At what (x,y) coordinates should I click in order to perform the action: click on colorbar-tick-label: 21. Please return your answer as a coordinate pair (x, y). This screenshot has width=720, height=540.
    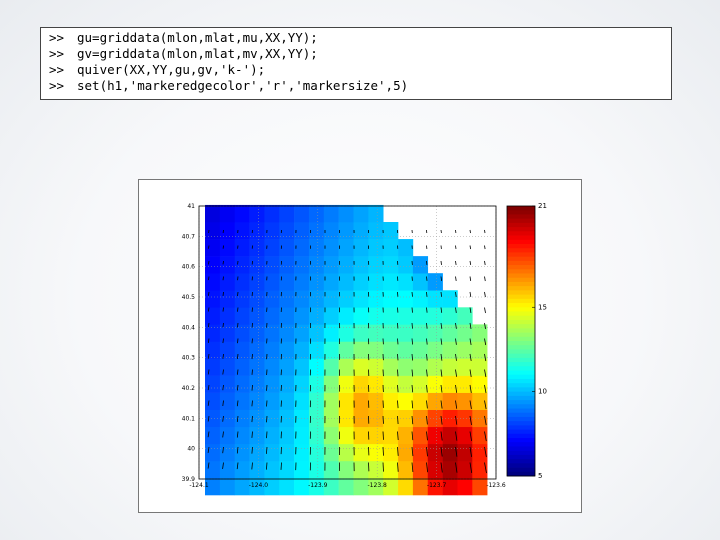
    Looking at the image, I should click on (542, 206).